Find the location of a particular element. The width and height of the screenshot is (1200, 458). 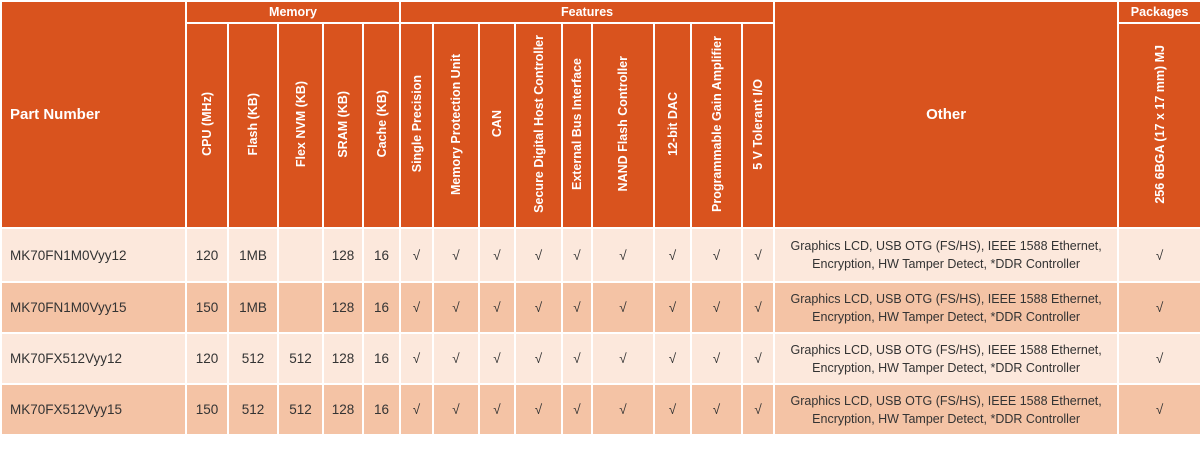

packages-group-header: Packages is located at coordinates (1158, 12).